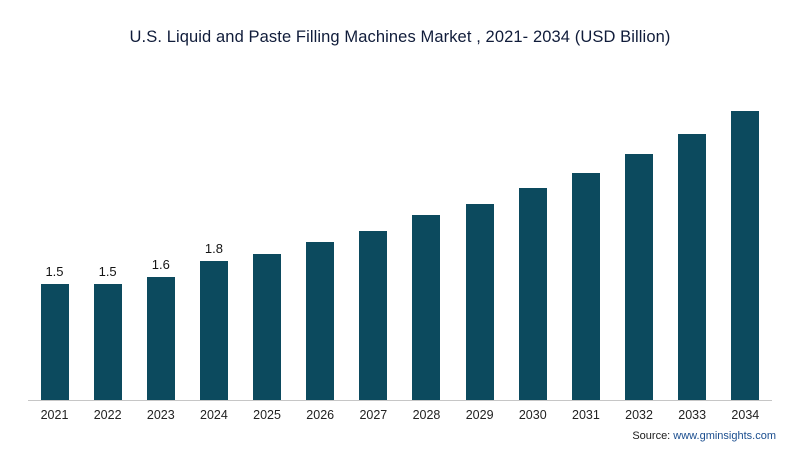 Image resolution: width=800 pixels, height=450 pixels. I want to click on source-attribution: Source: www.gminsights.com, so click(704, 436).